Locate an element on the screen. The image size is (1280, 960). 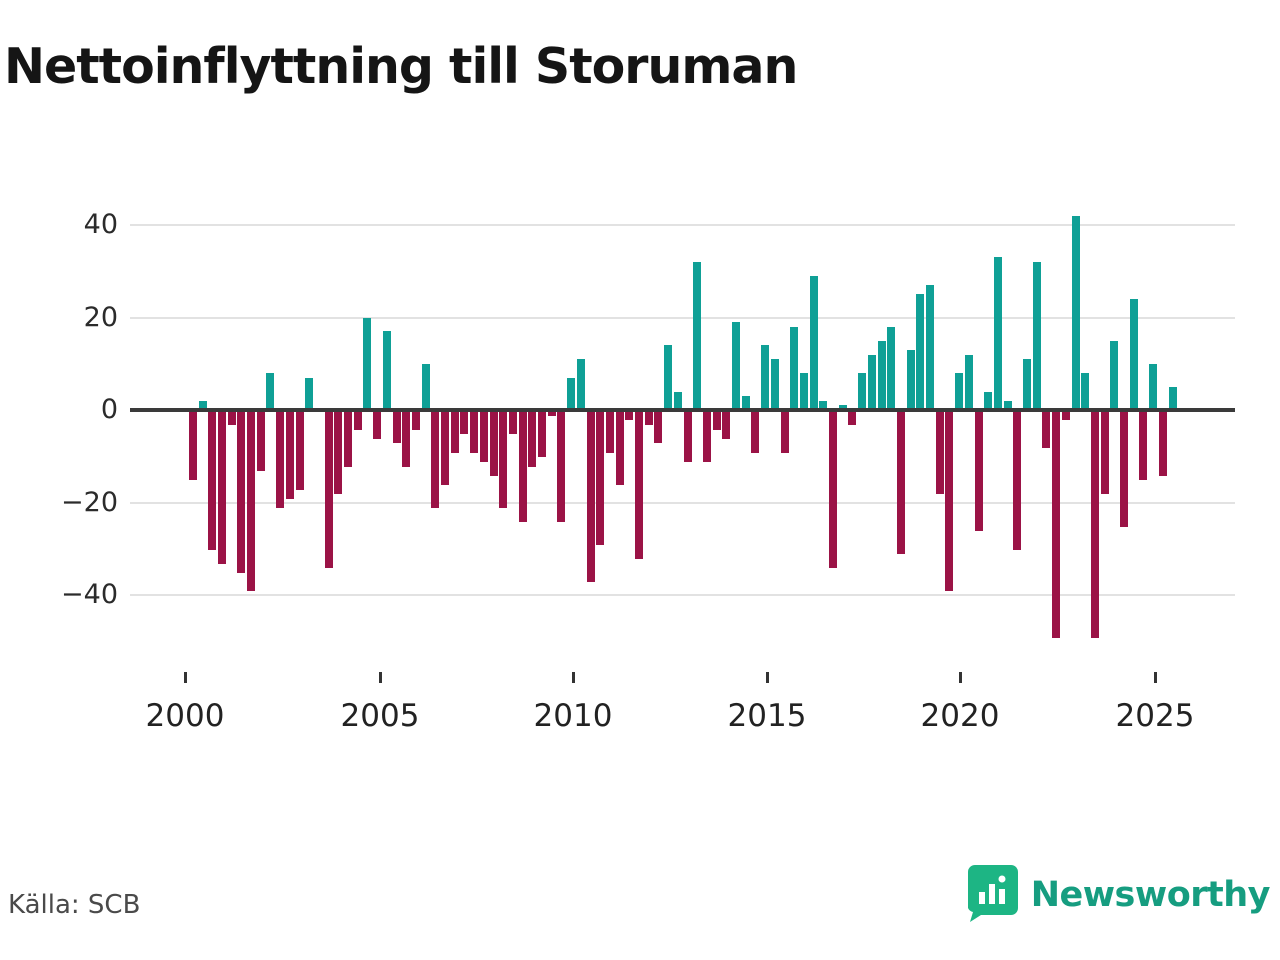
x-axis-label: 2015 is located at coordinates (767, 716).